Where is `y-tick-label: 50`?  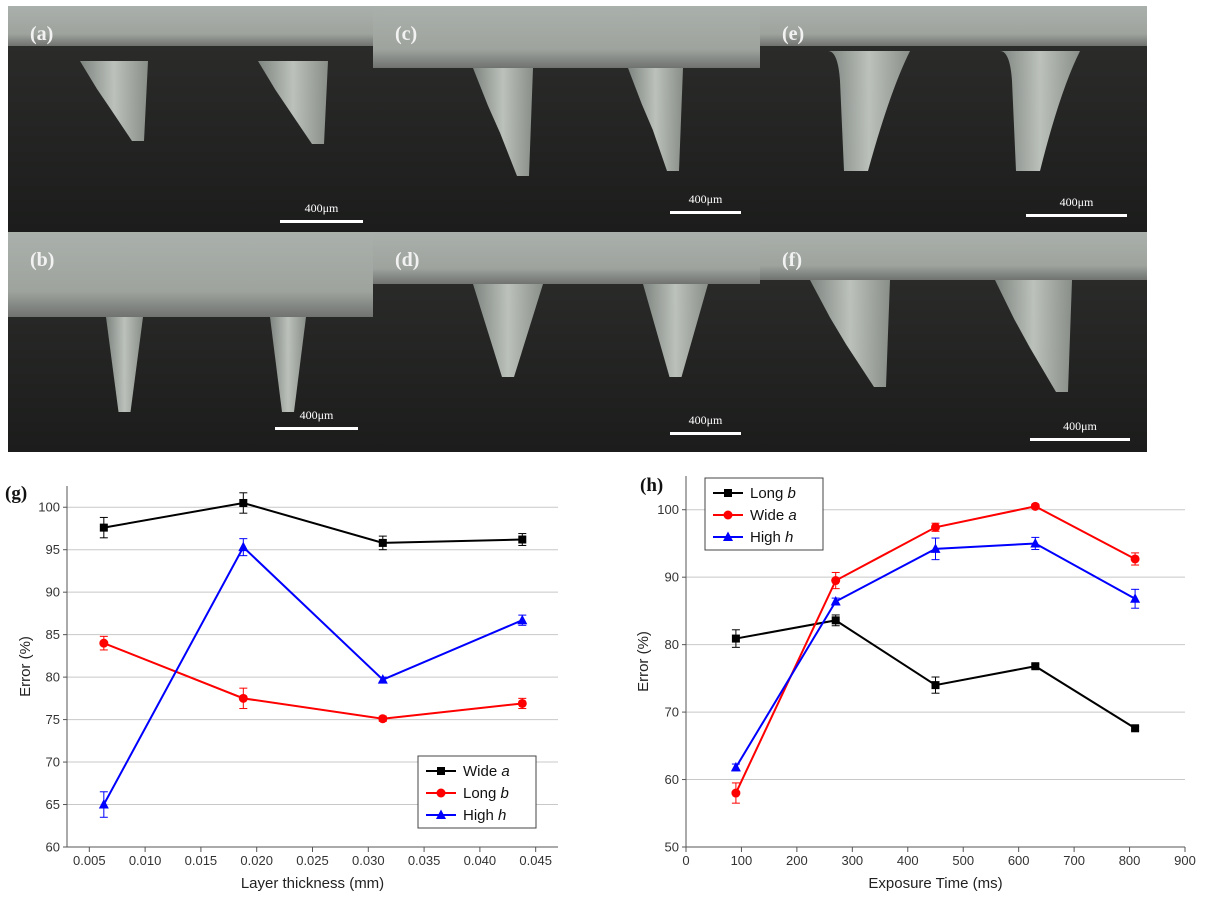
y-tick-label: 50 is located at coordinates (672, 847).